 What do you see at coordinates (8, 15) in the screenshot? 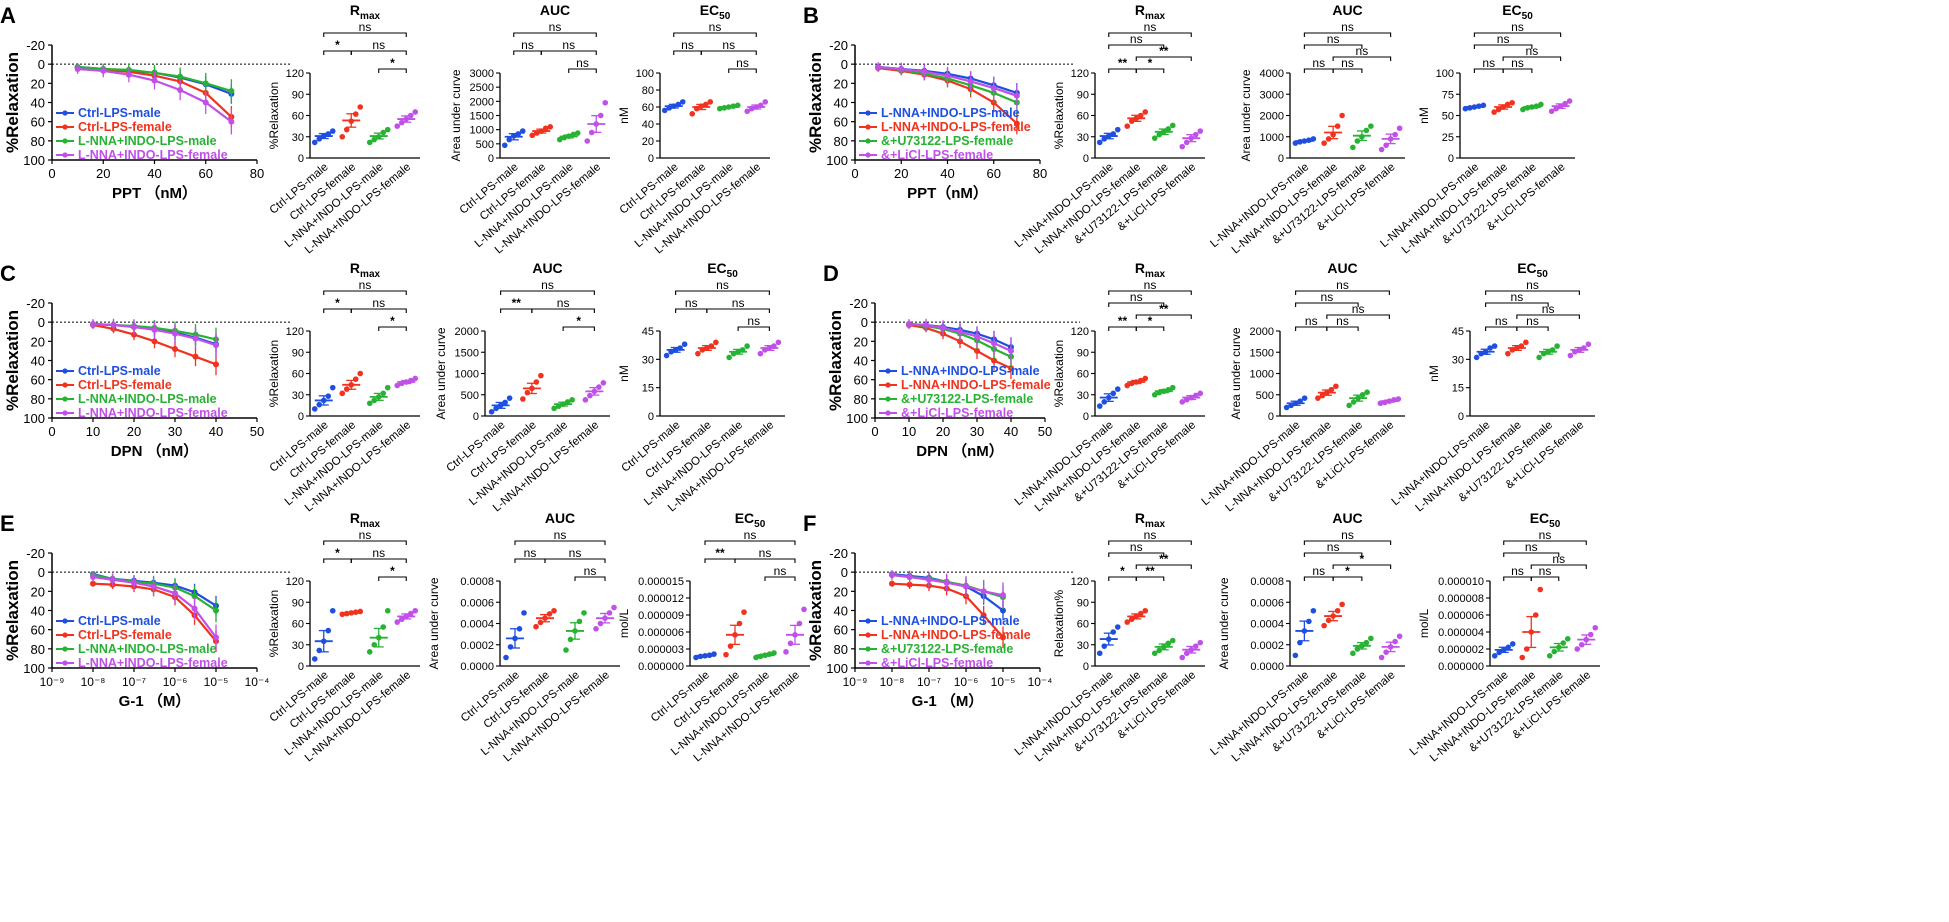
I see `panel-letter: A` at bounding box center [8, 15].